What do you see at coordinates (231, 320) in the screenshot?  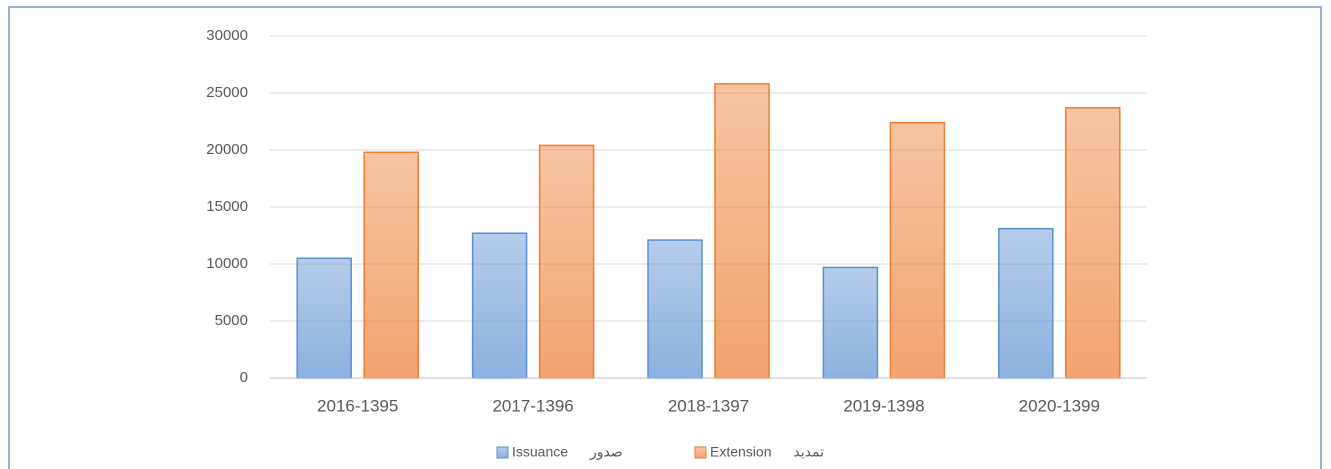 I see `y-tick-label: 5000` at bounding box center [231, 320].